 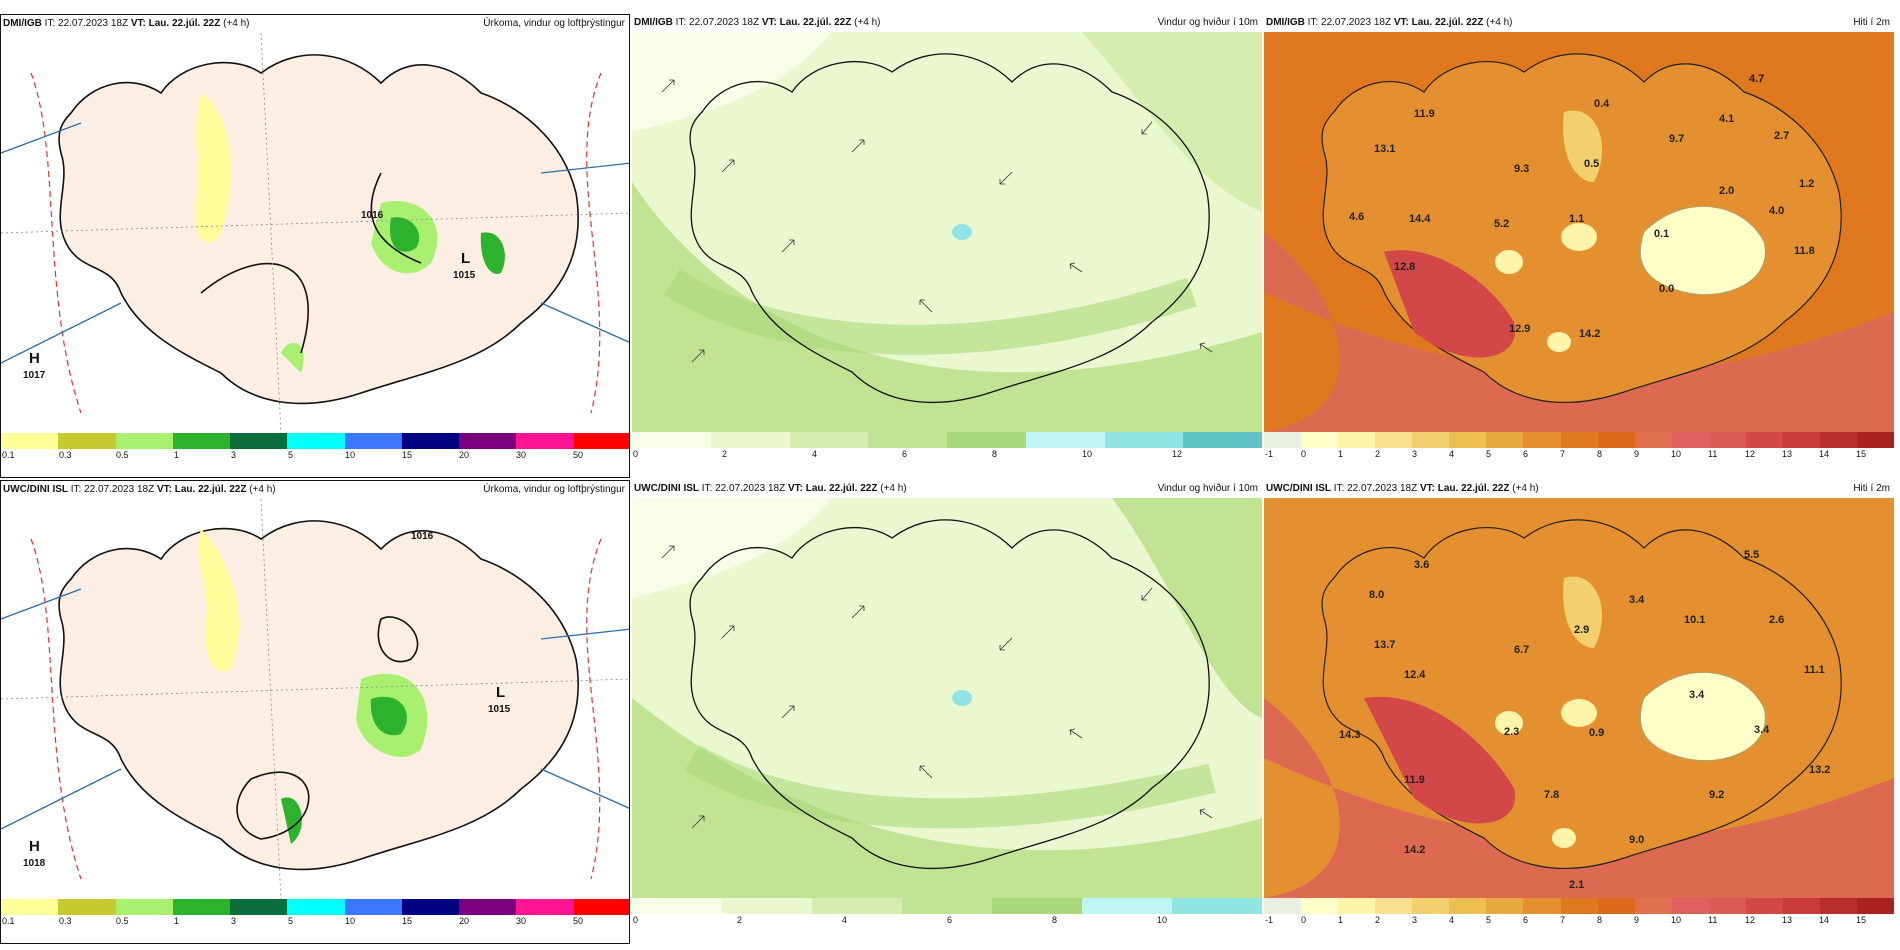 What do you see at coordinates (1501, 224) in the screenshot?
I see `temperature-value-label: 5.2` at bounding box center [1501, 224].